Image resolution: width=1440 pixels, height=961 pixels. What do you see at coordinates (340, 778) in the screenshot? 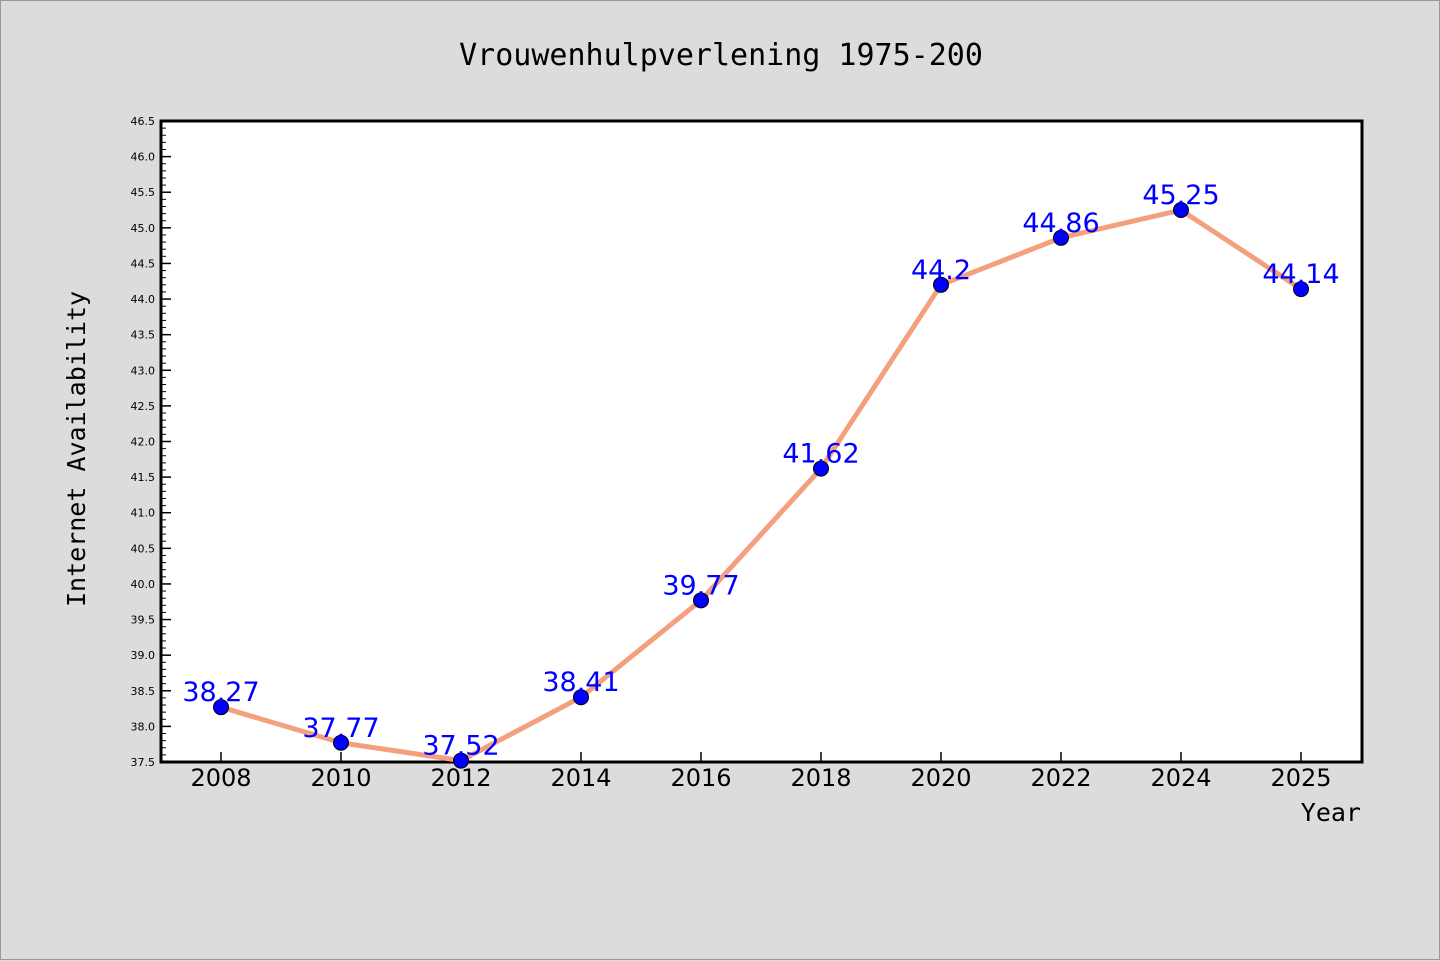
I see `x-tick-label: 2010` at bounding box center [340, 778].